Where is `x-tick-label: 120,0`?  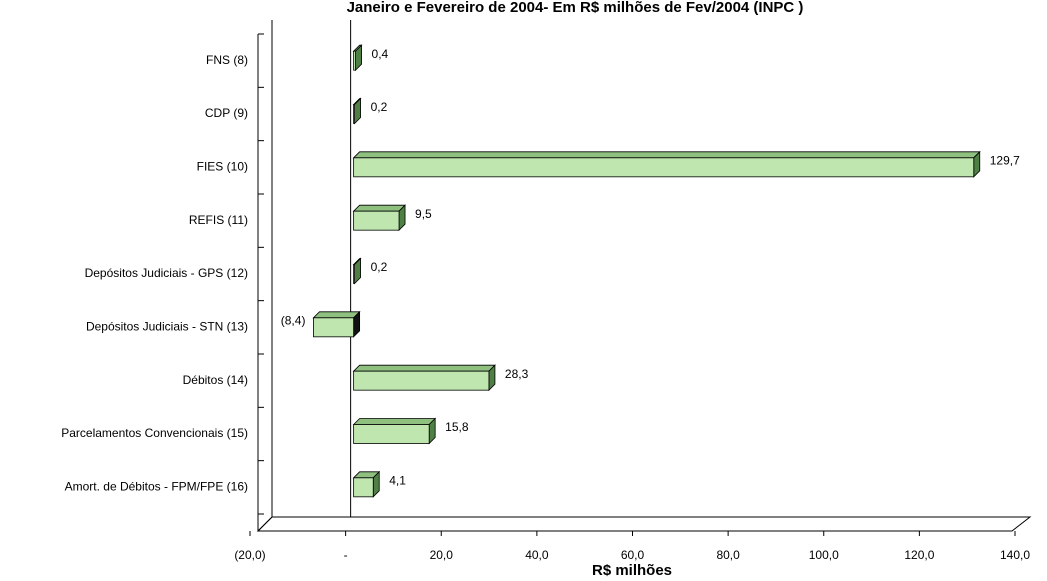 x-tick-label: 120,0 is located at coordinates (919, 555).